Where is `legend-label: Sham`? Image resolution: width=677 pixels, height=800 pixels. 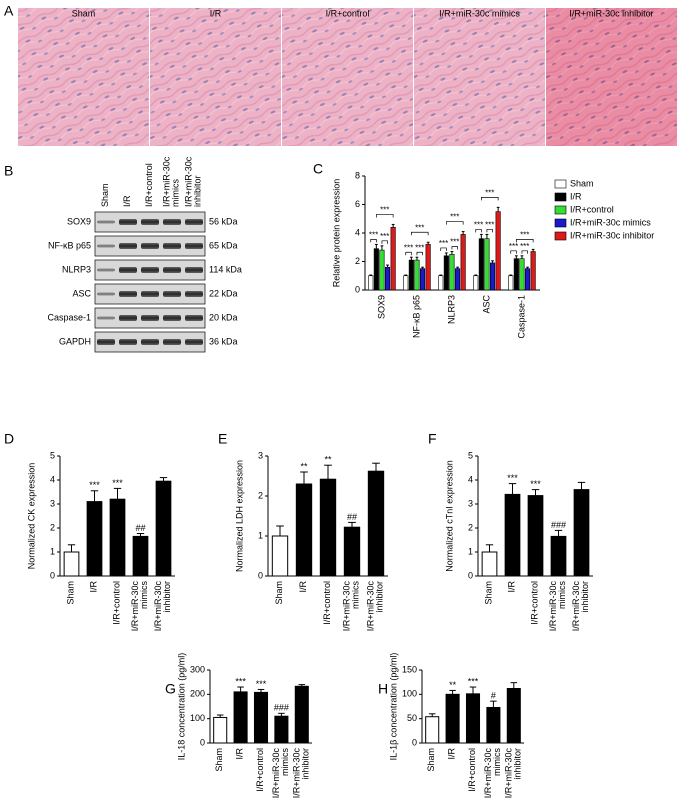 legend-label: Sham is located at coordinates (582, 183).